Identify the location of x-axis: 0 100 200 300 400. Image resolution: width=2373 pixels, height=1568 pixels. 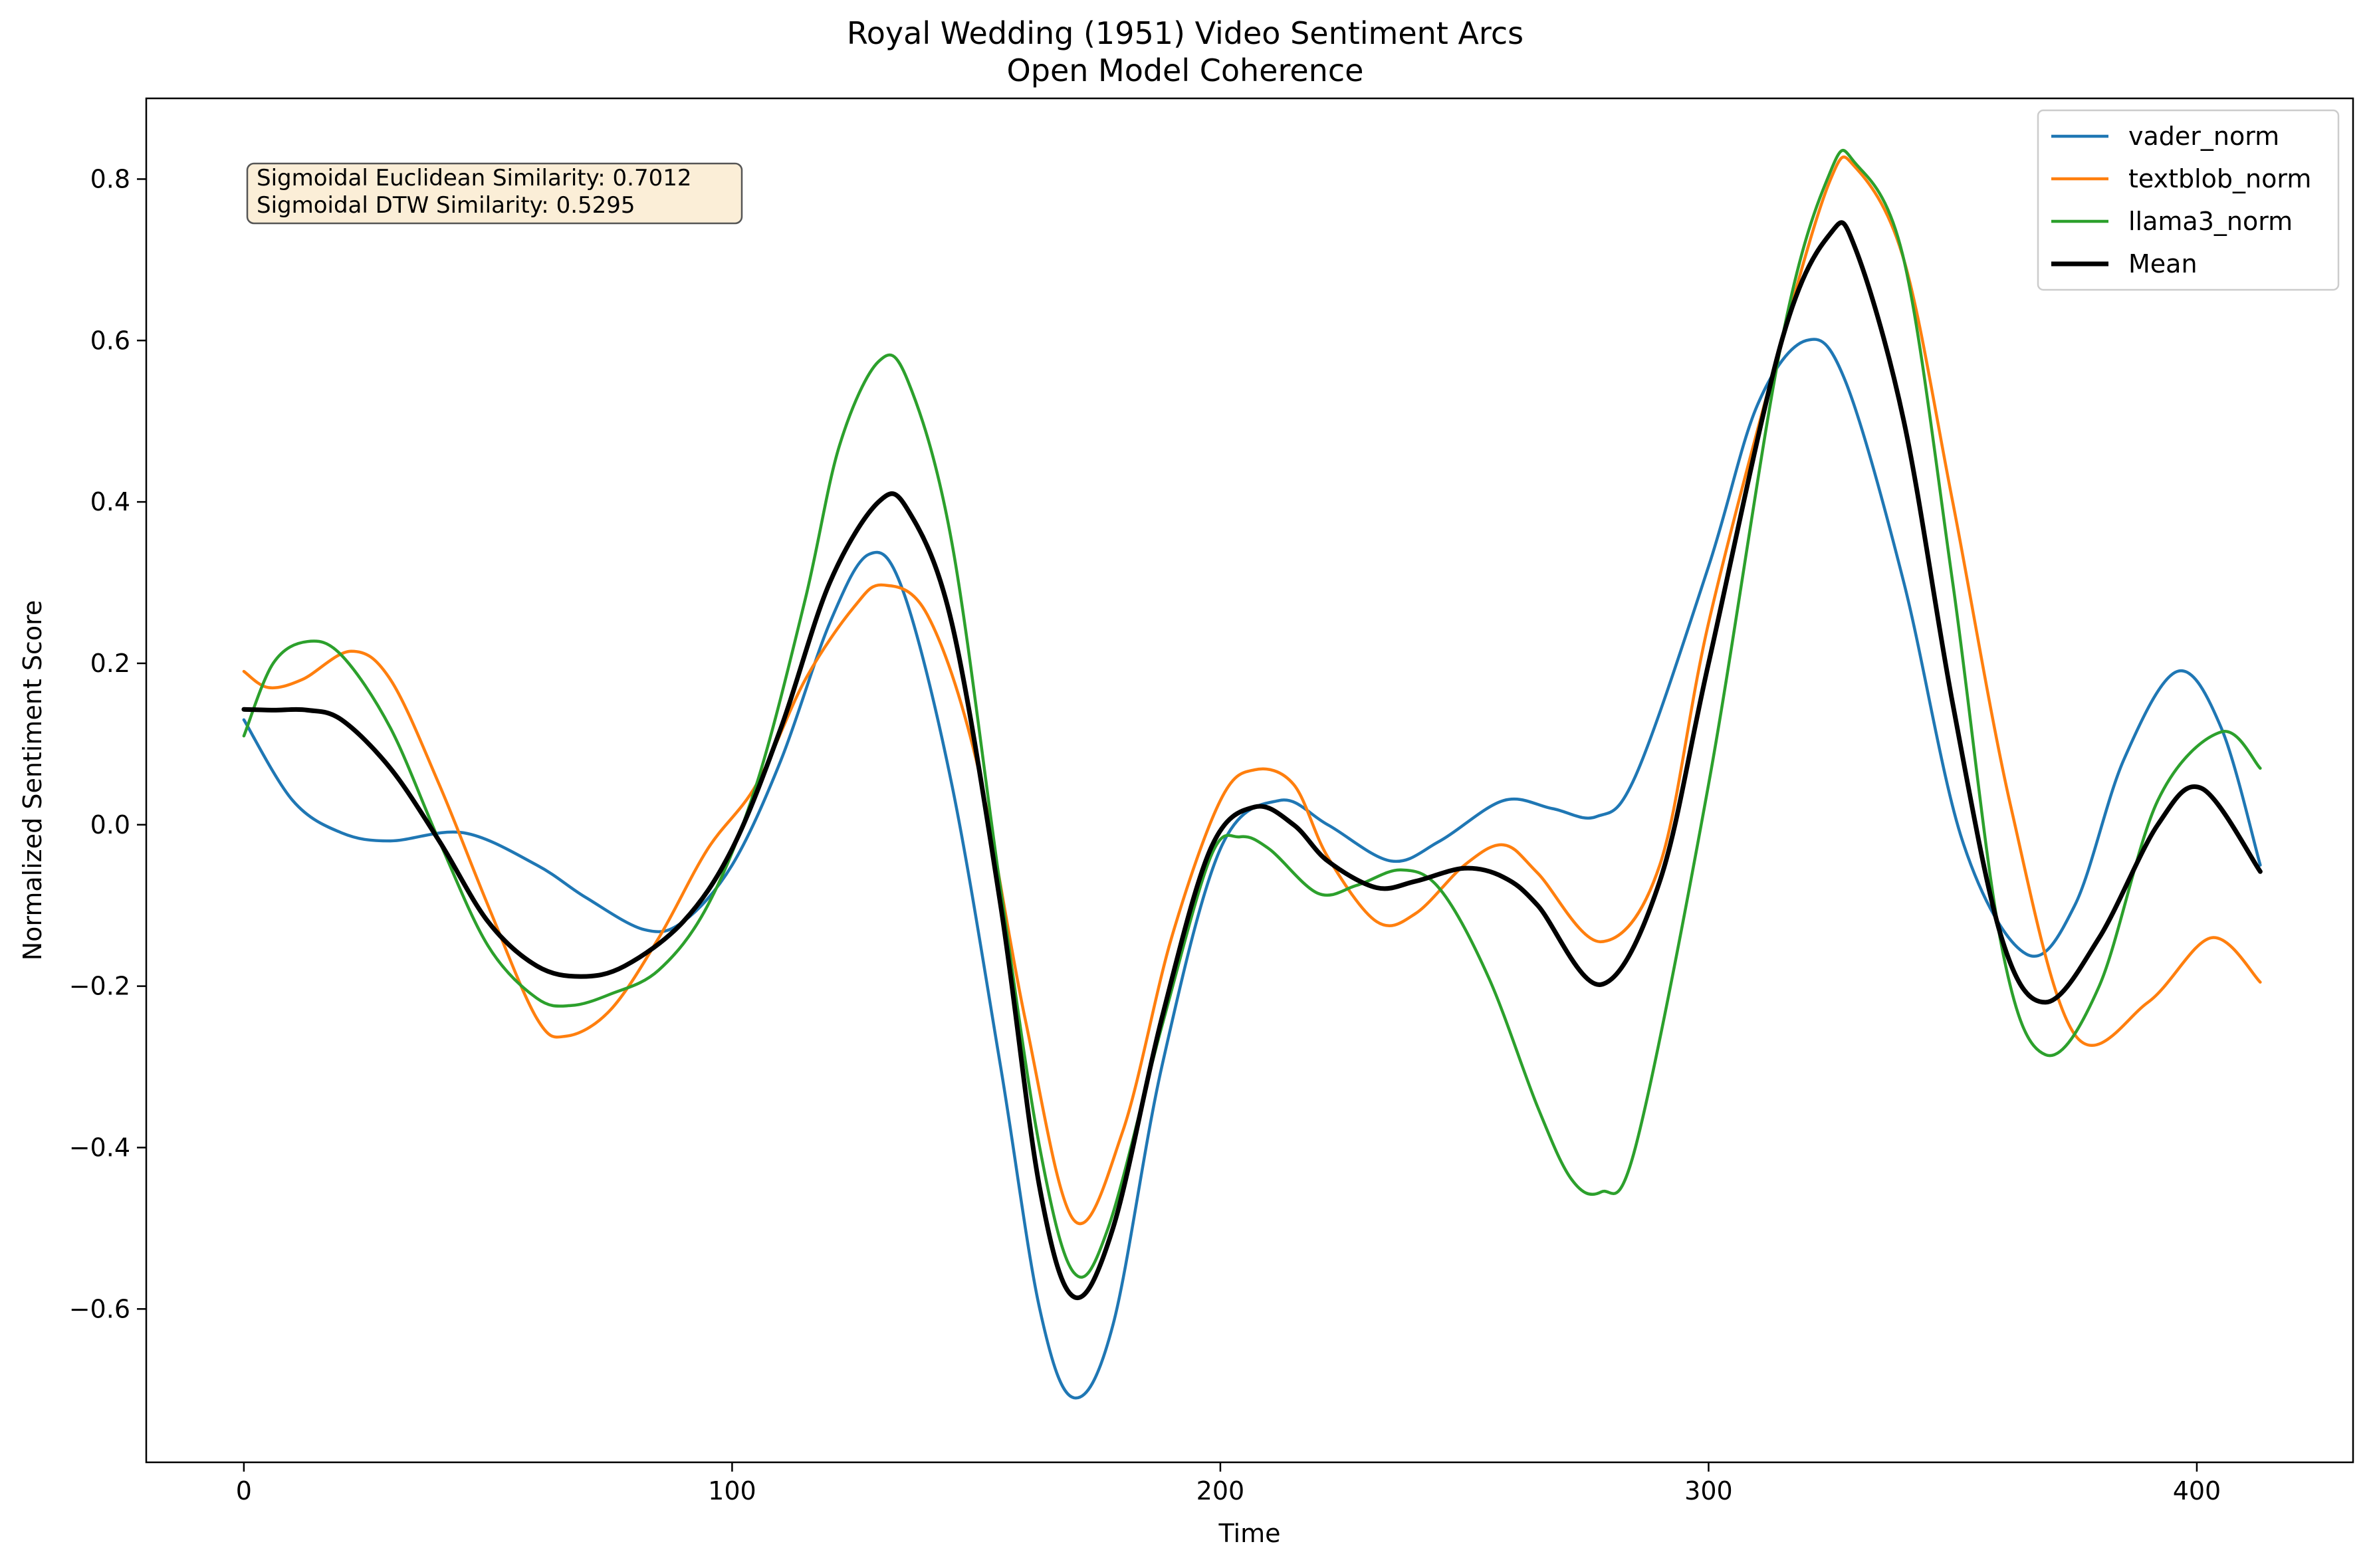
(1228, 1484).